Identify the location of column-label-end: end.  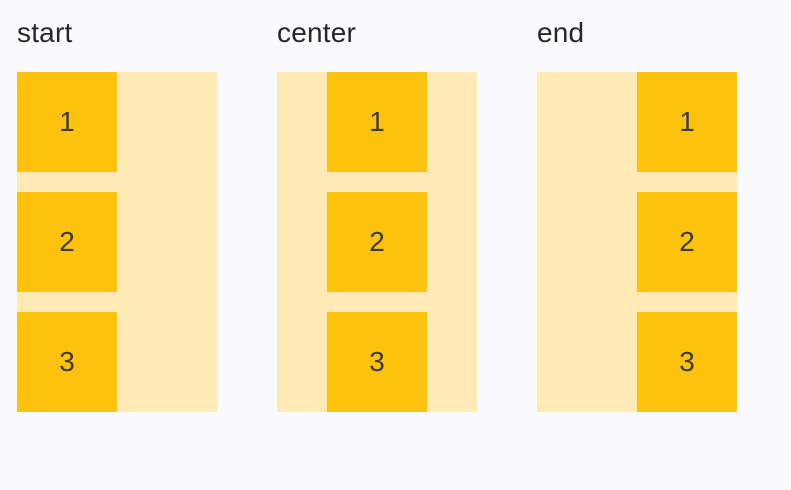
(561, 32).